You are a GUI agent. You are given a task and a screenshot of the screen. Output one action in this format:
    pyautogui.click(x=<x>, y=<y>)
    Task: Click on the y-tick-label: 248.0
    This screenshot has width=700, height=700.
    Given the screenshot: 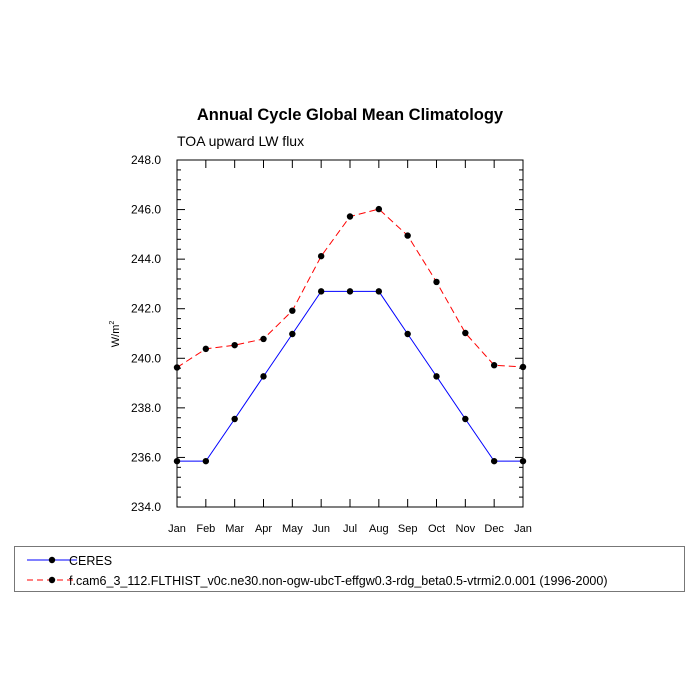 What is the action you would take?
    pyautogui.click(x=146, y=160)
    